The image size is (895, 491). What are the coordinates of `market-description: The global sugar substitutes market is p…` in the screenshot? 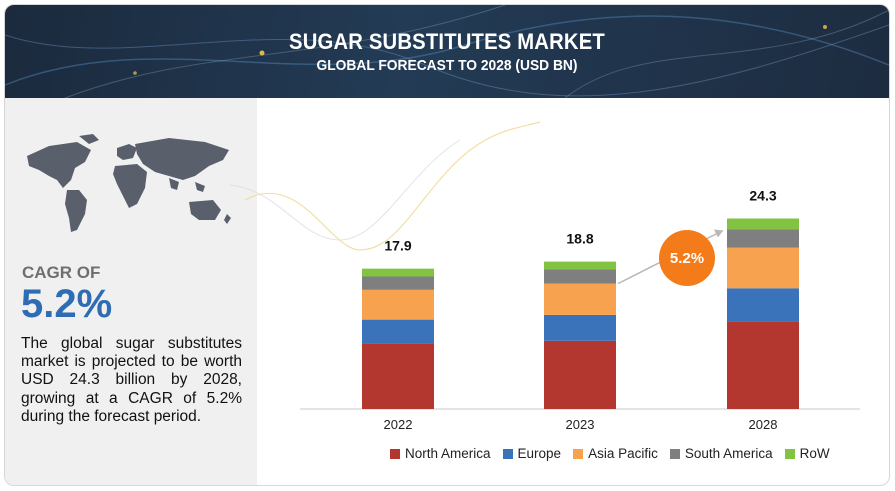 It's located at (131, 380).